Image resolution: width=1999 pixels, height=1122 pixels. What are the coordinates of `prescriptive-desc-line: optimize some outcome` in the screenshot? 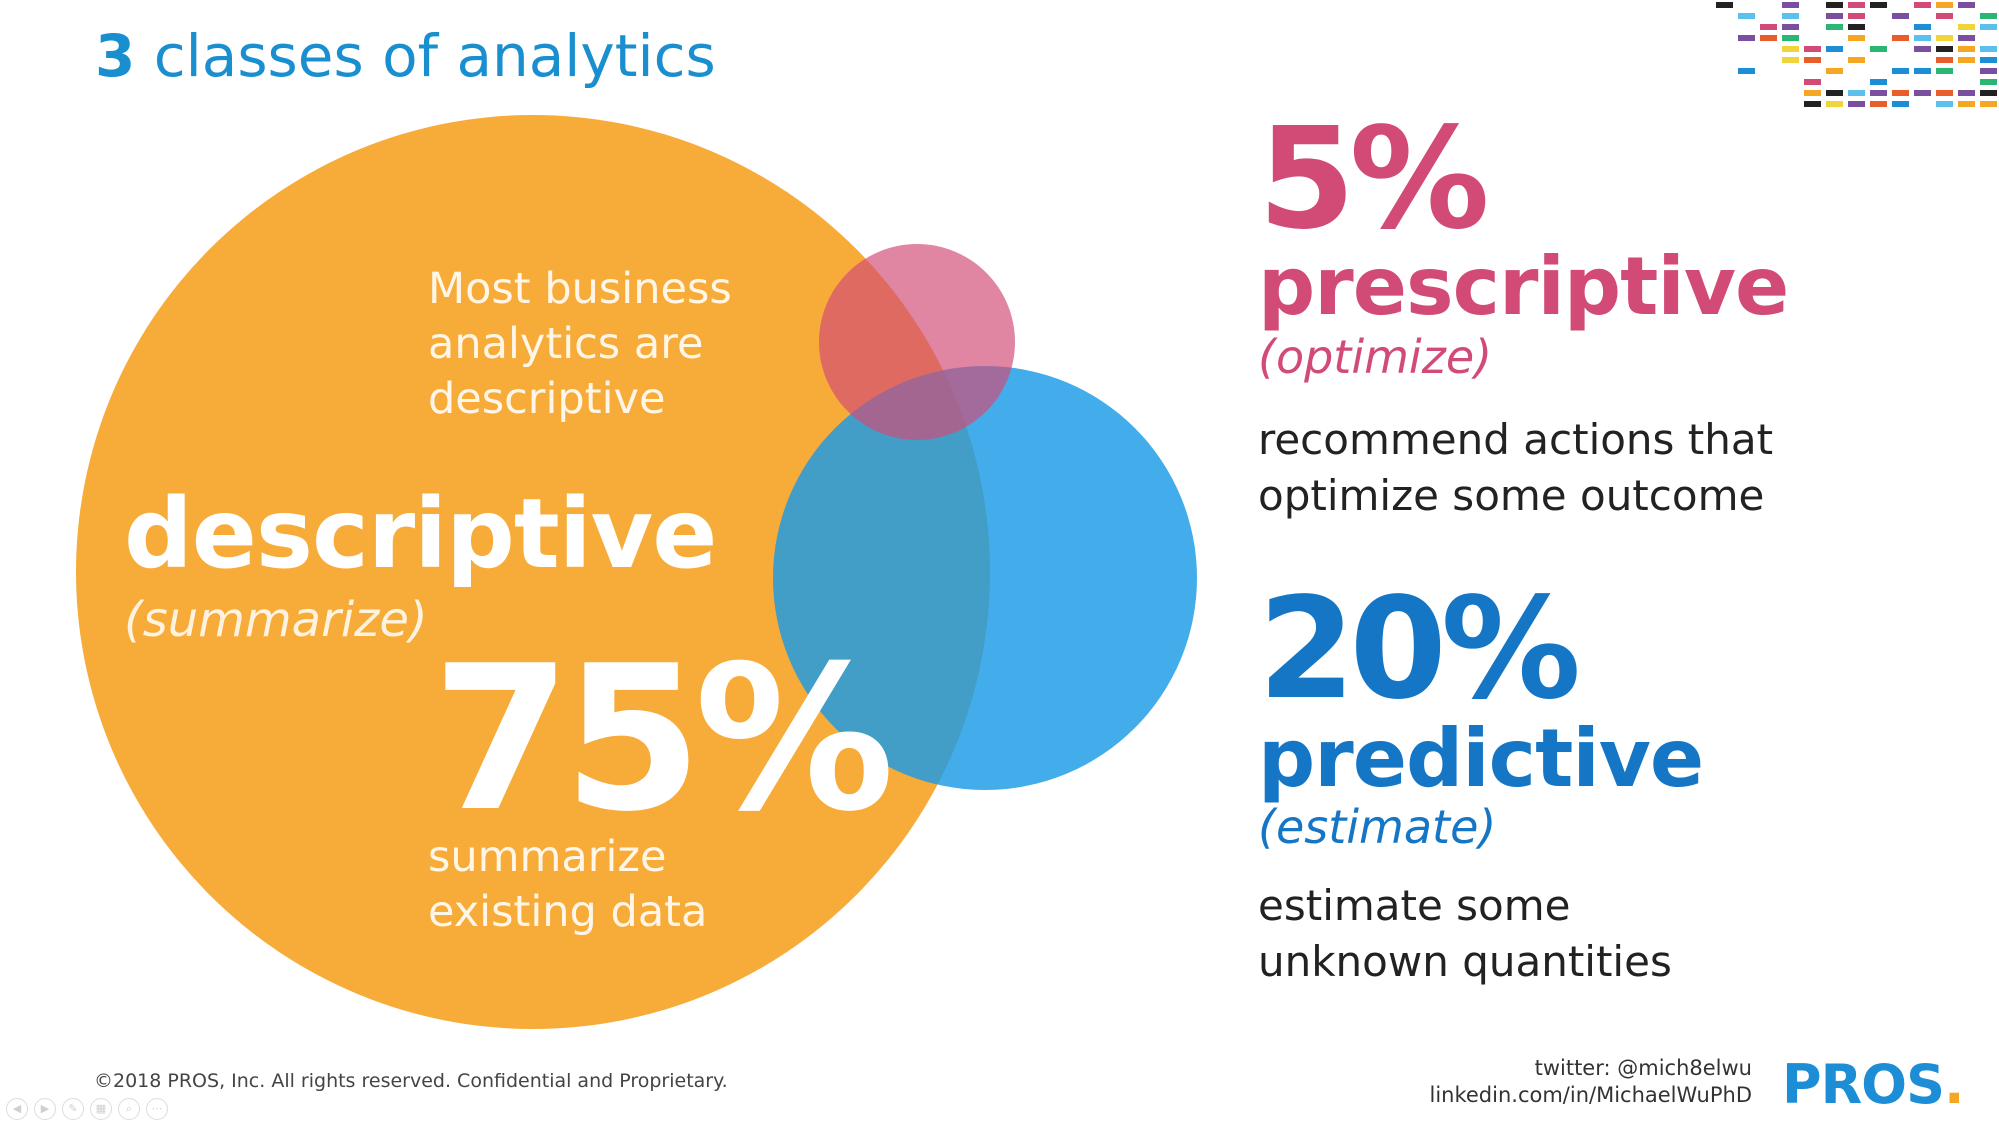 It's located at (1511, 495).